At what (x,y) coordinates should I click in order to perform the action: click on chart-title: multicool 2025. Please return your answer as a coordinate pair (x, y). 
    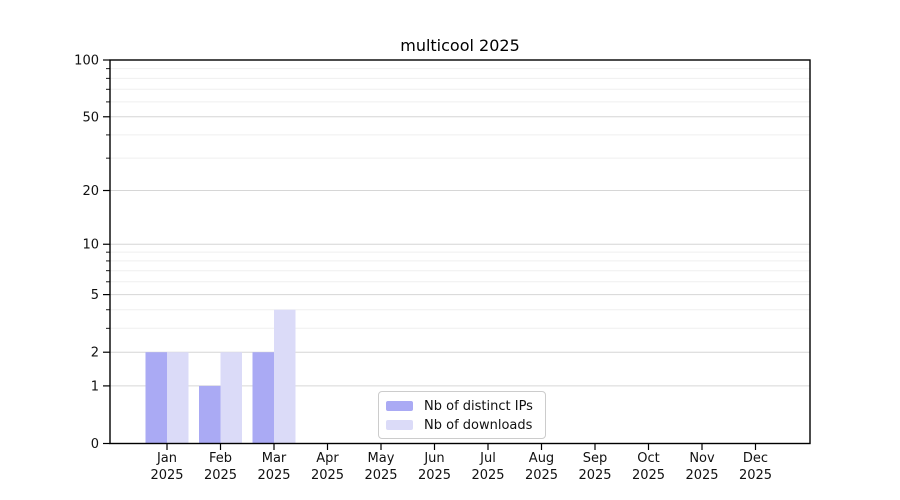
    Looking at the image, I should click on (460, 45).